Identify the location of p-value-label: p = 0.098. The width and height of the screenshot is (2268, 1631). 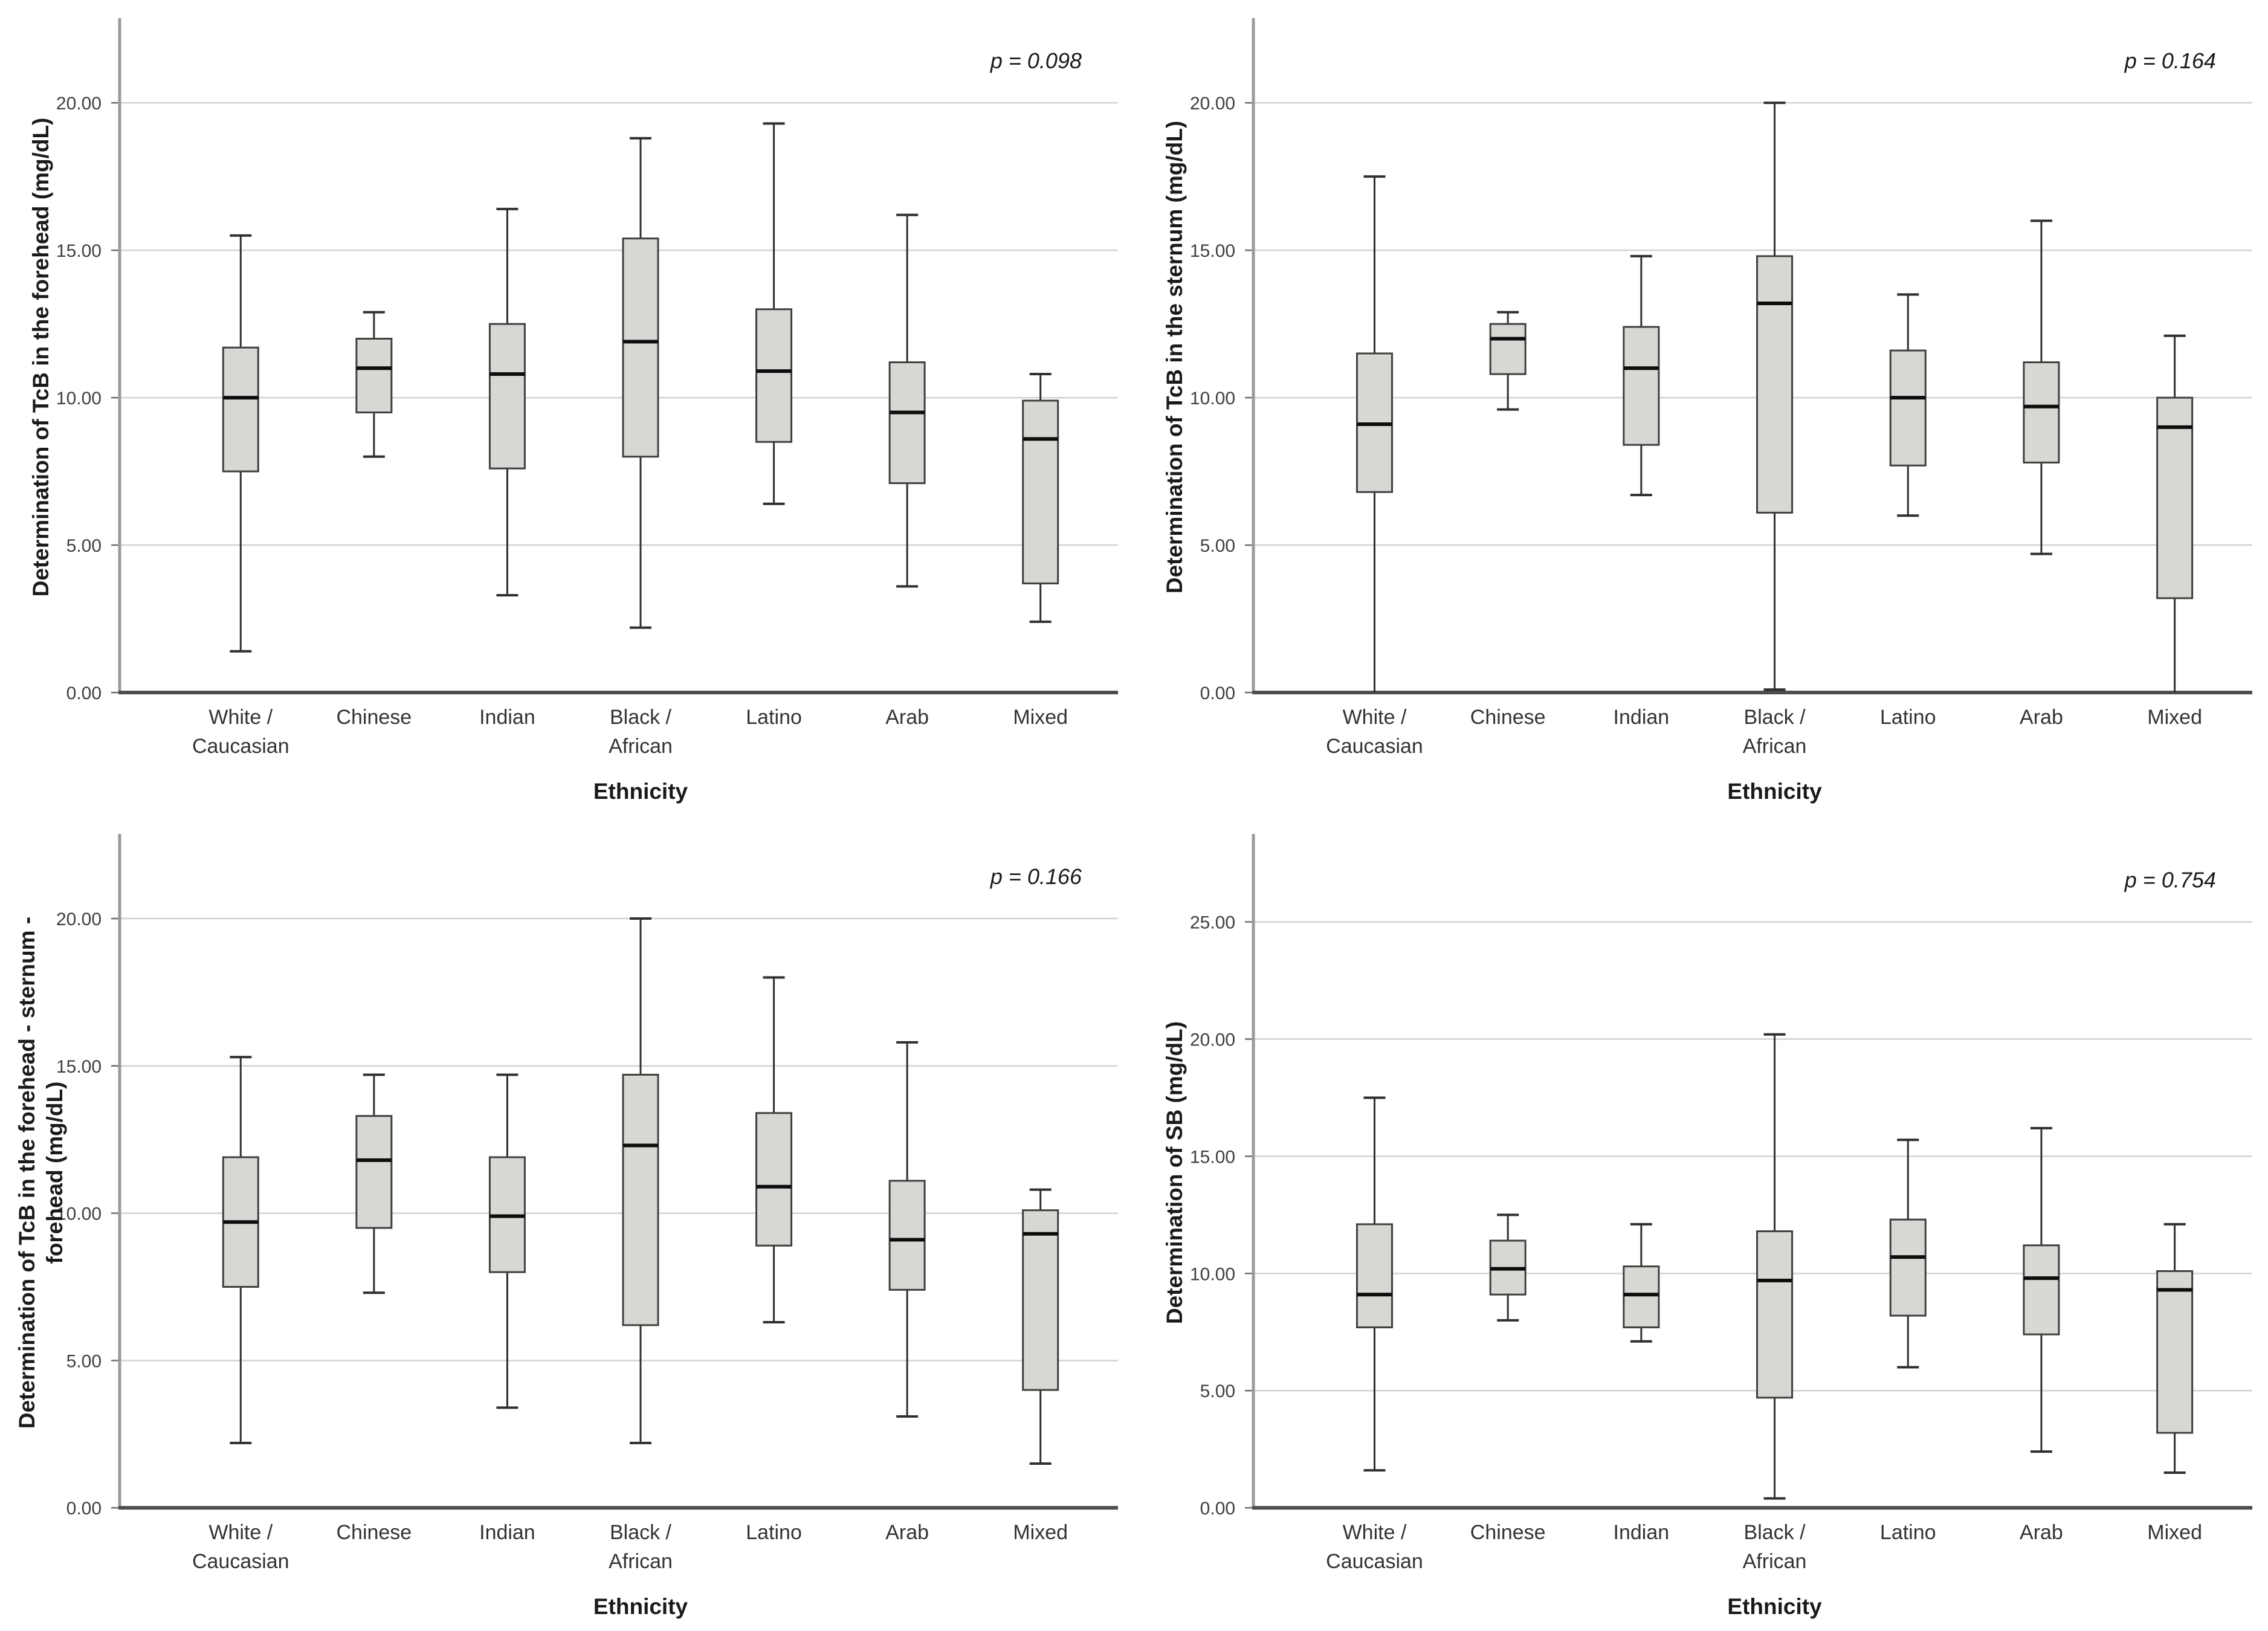
(1036, 60).